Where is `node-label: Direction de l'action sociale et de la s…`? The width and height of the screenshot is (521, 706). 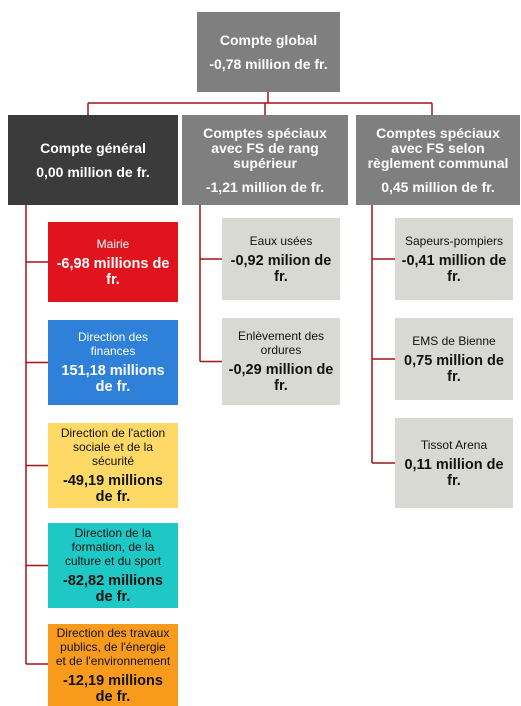
node-label: Direction de l'action sociale et de la s… is located at coordinates (113, 447).